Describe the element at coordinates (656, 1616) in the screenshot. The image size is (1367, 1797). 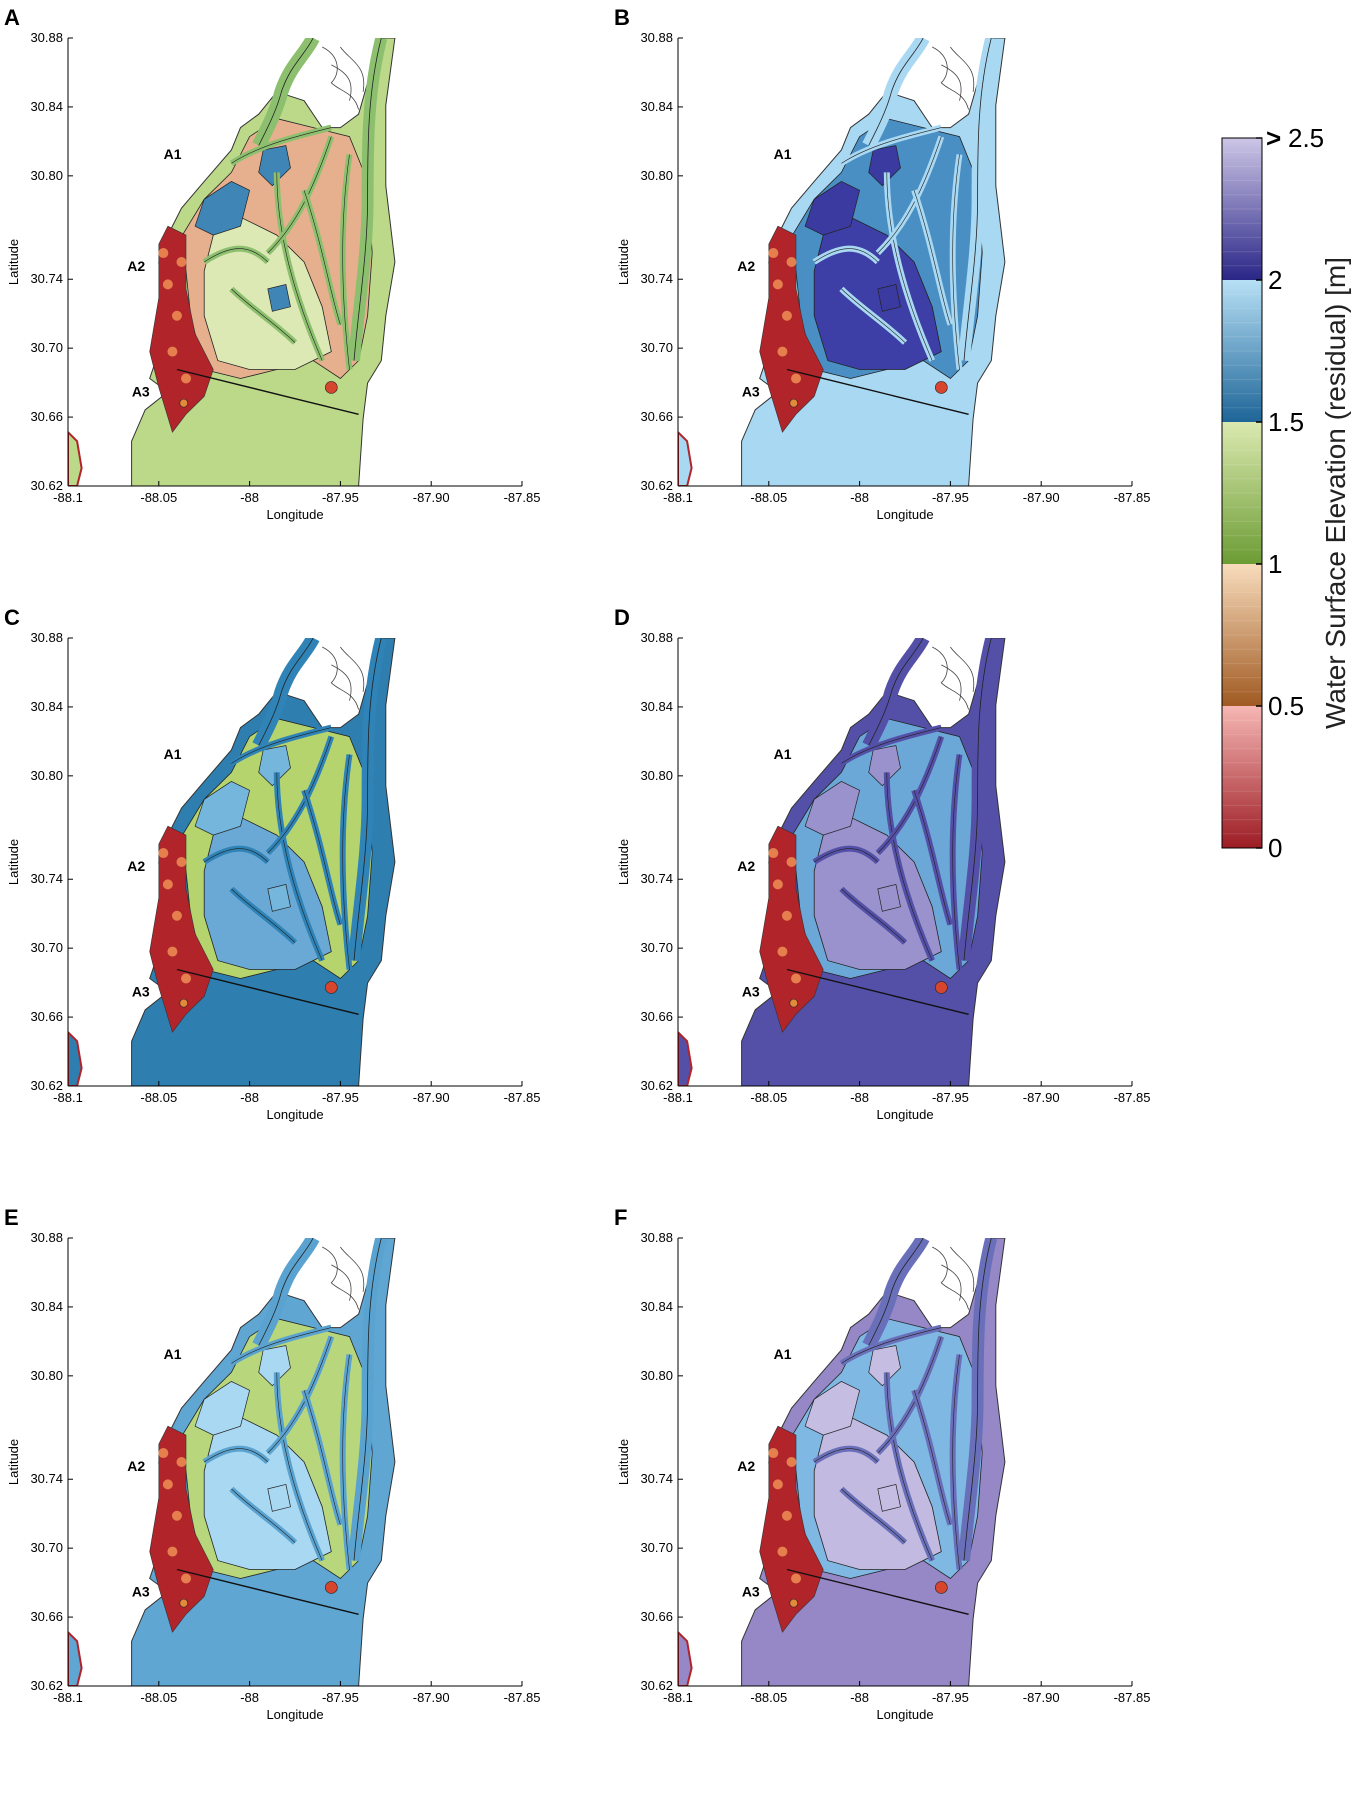
I see `y-tick-label: 30.66` at that location.